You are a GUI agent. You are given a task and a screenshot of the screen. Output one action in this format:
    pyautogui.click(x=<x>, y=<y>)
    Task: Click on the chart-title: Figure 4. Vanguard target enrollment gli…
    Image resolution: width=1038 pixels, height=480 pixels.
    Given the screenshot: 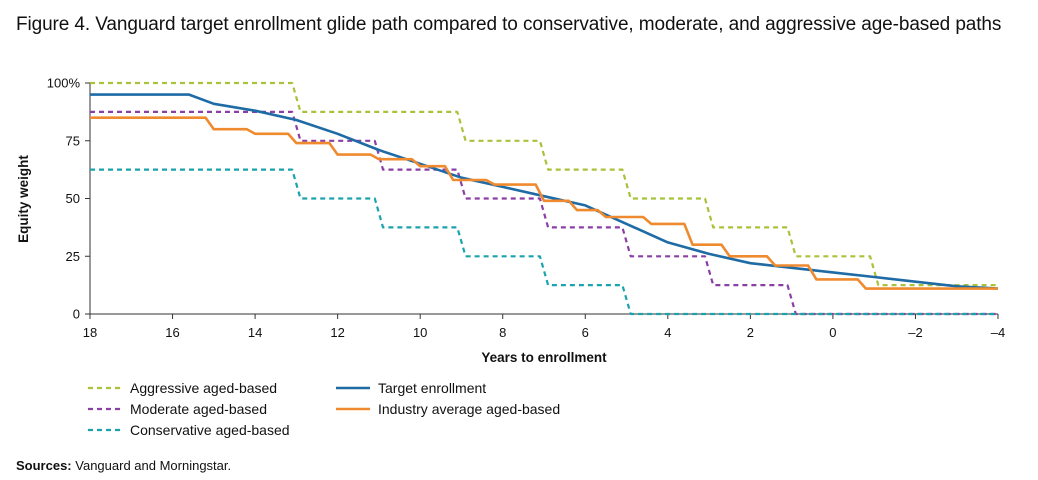 What is the action you would take?
    pyautogui.click(x=509, y=24)
    